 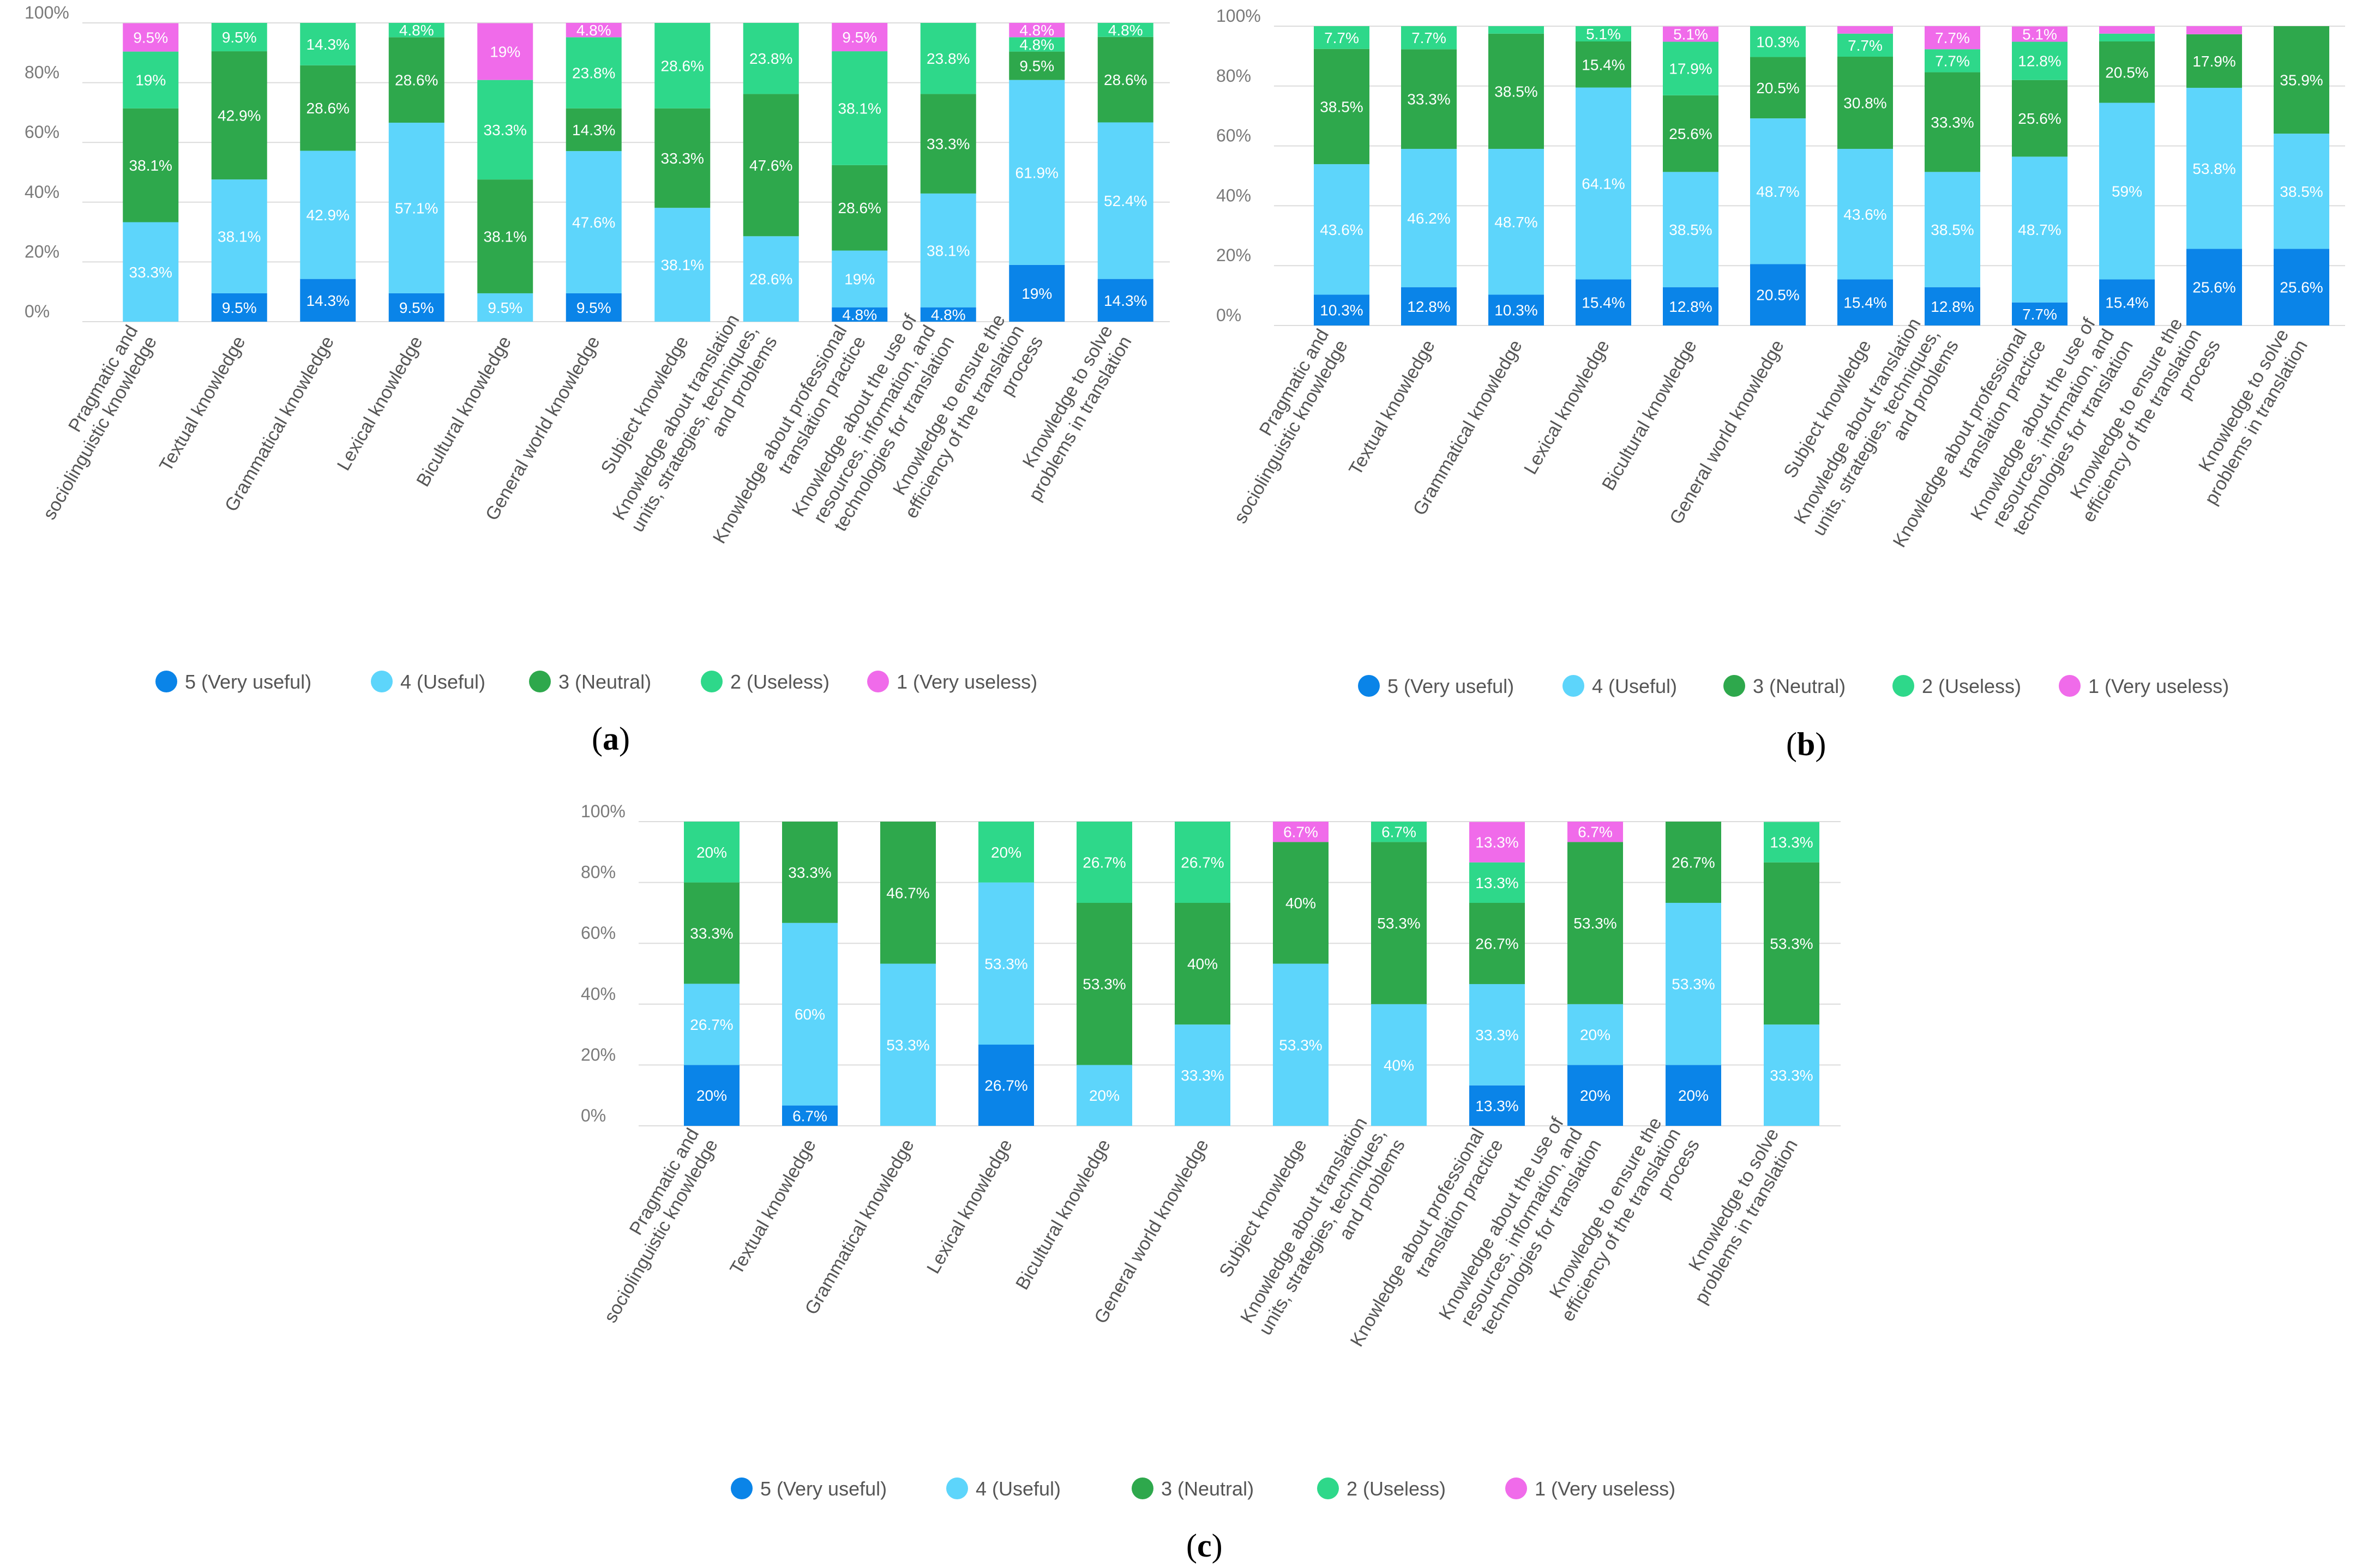 What do you see at coordinates (1328, 1488) in the screenshot?
I see `legend-swatch-useless` at bounding box center [1328, 1488].